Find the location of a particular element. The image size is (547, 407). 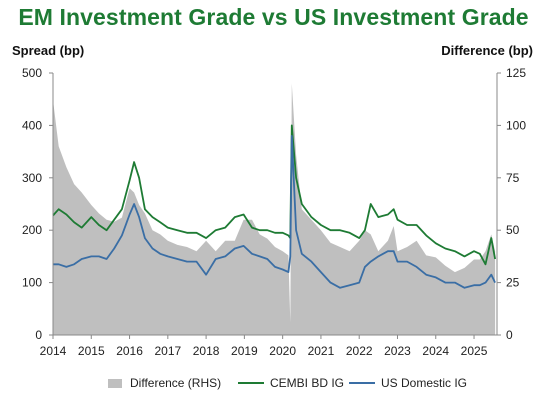

y-tick-label-left: 300 is located at coordinates (32, 178).